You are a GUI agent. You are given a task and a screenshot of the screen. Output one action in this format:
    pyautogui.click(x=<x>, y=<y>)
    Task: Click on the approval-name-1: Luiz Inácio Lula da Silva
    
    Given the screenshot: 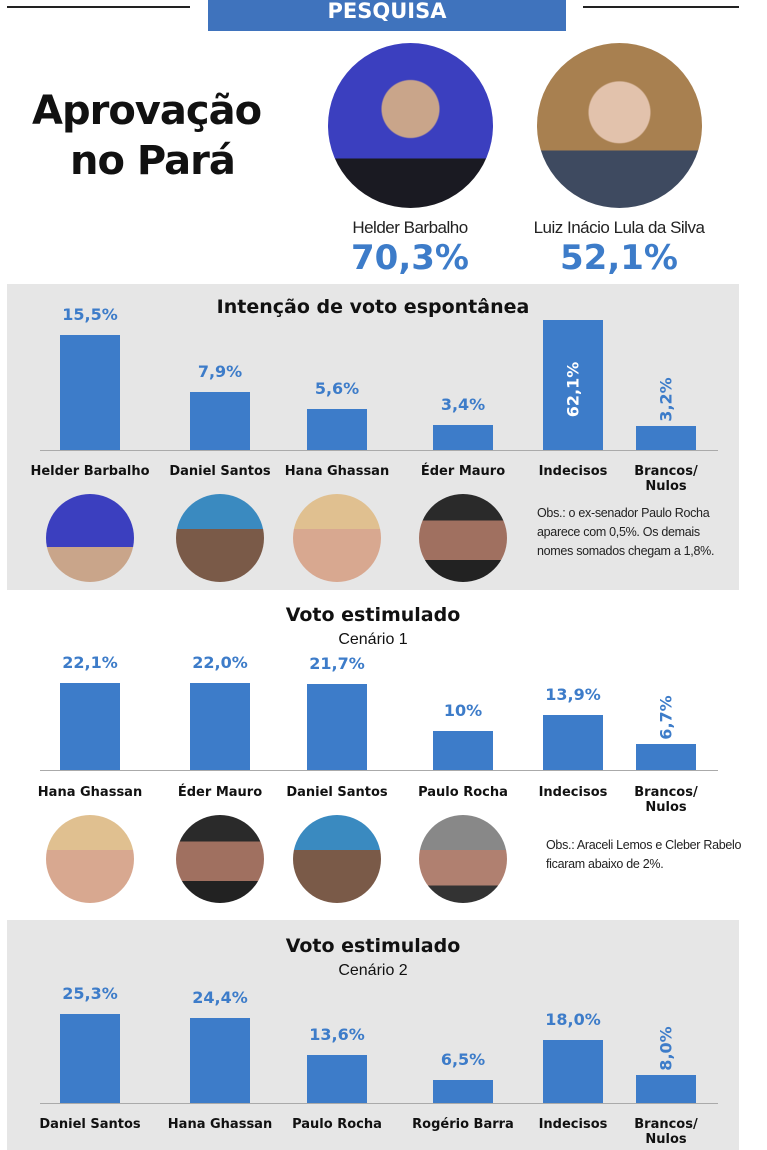 What is the action you would take?
    pyautogui.click(x=619, y=227)
    